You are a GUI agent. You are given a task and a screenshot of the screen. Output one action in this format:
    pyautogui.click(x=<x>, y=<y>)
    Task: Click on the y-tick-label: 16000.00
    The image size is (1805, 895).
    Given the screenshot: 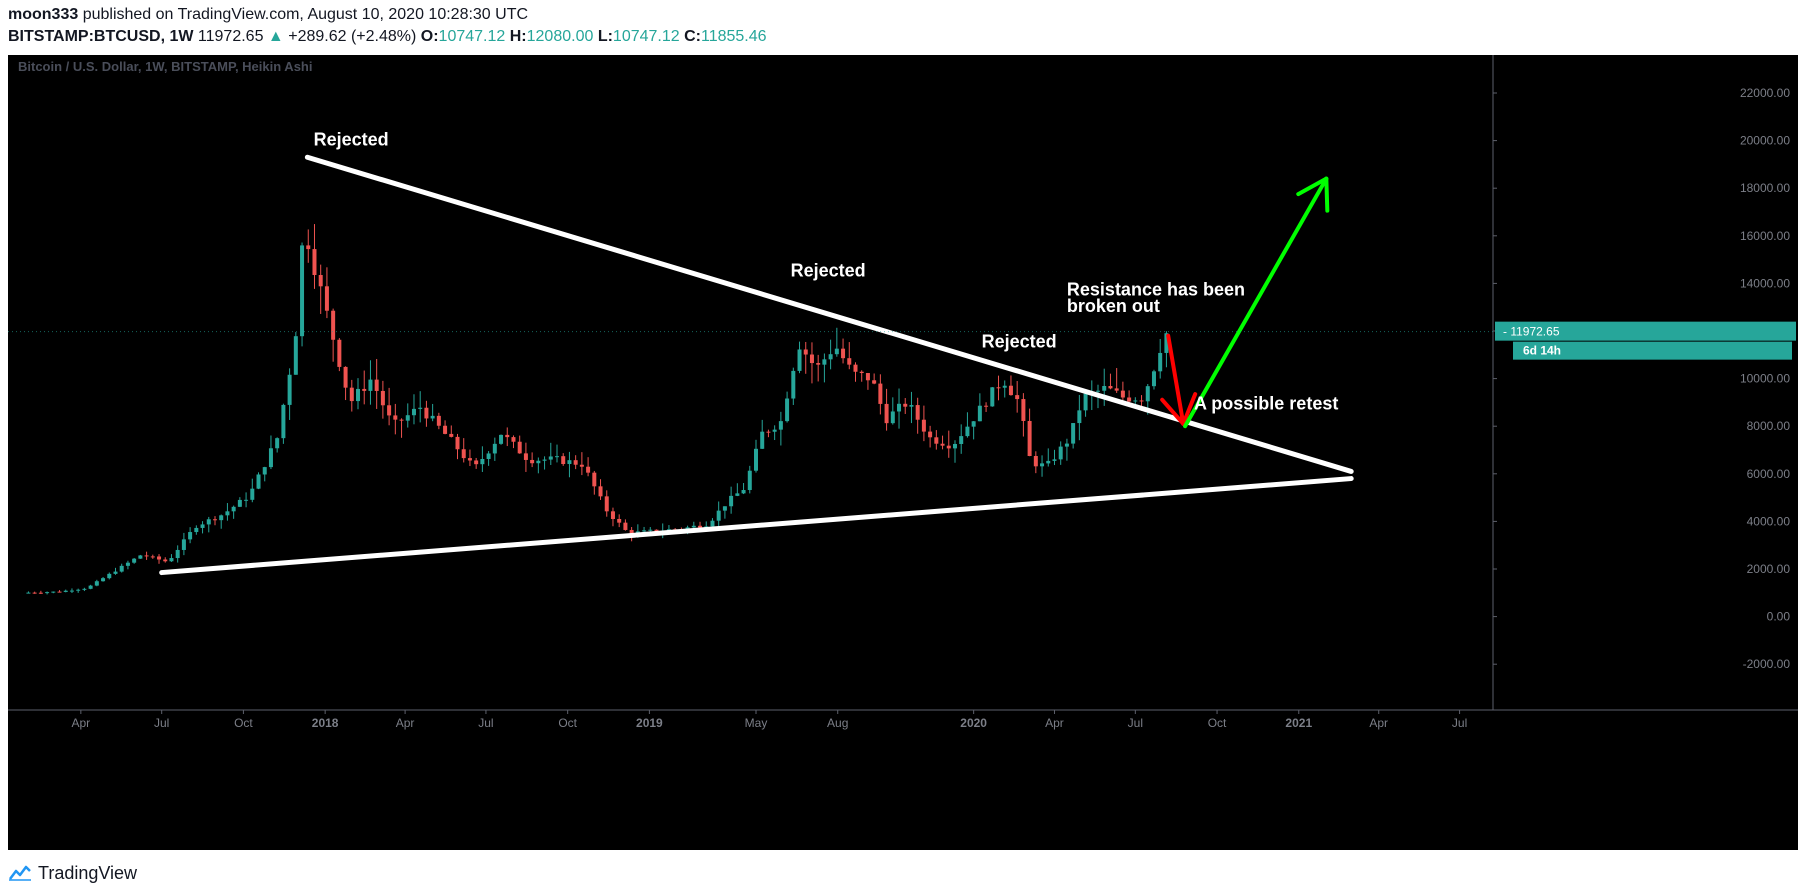 What is the action you would take?
    pyautogui.click(x=1765, y=236)
    